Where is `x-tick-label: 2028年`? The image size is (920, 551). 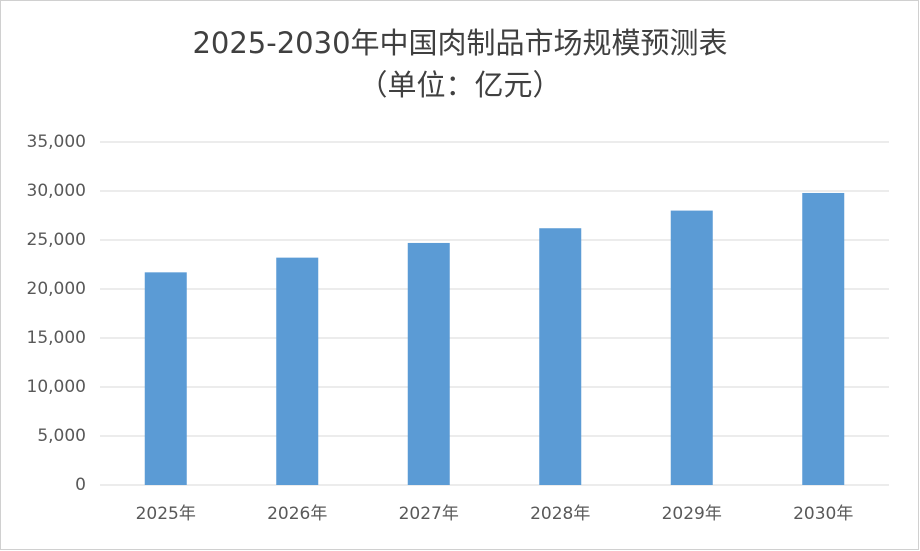 x-tick-label: 2028年 is located at coordinates (560, 514).